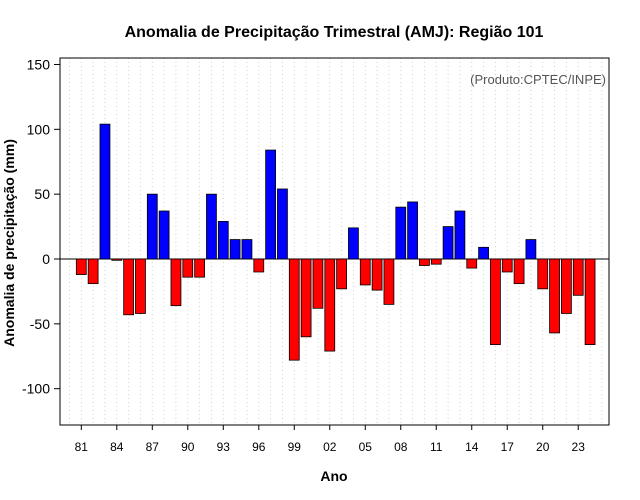  I want to click on y-tick-label: 150, so click(39, 64).